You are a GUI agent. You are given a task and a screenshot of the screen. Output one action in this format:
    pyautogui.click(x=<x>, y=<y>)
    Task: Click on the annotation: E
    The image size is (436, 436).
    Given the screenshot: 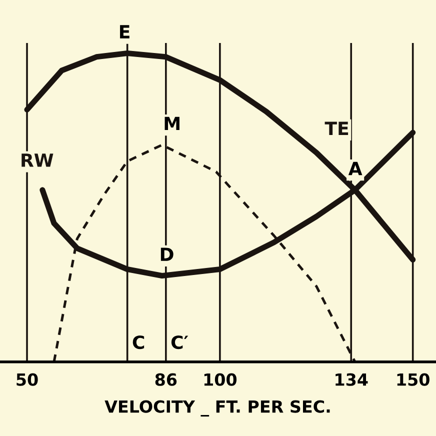 What is the action you would take?
    pyautogui.click(x=125, y=31)
    